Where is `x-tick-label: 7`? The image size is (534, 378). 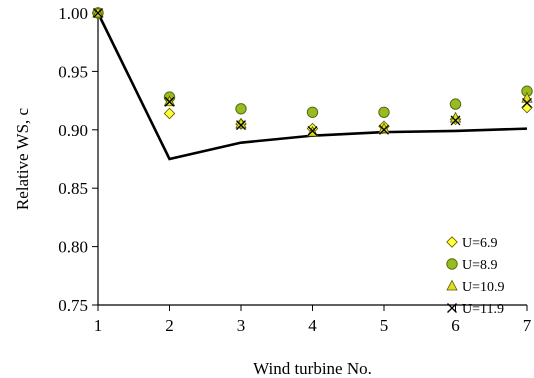 x-tick-label: 7 is located at coordinates (527, 325).